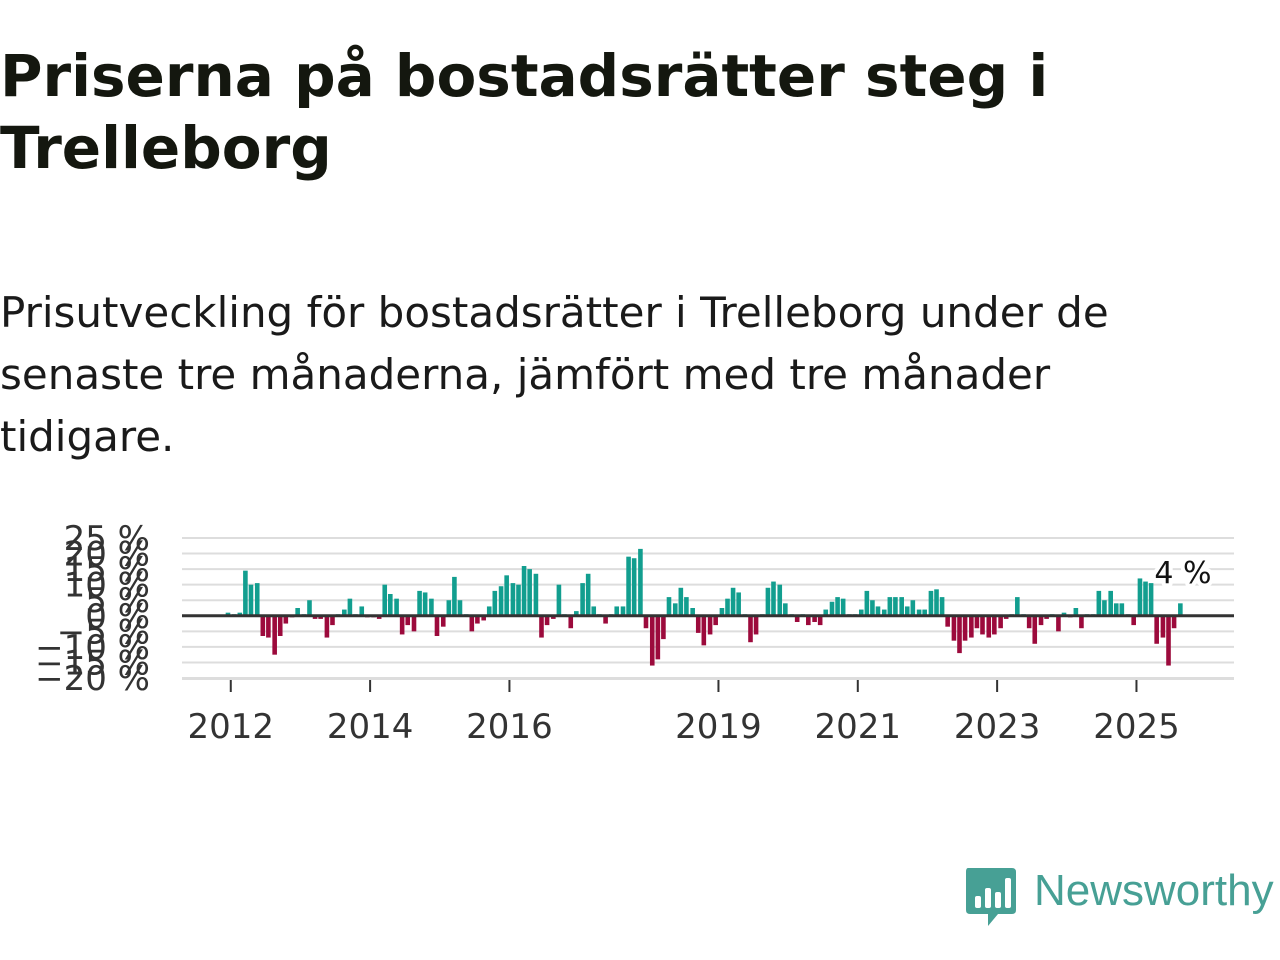  Describe the element at coordinates (991, 897) in the screenshot. I see `newsworthy-logo-icon` at that location.